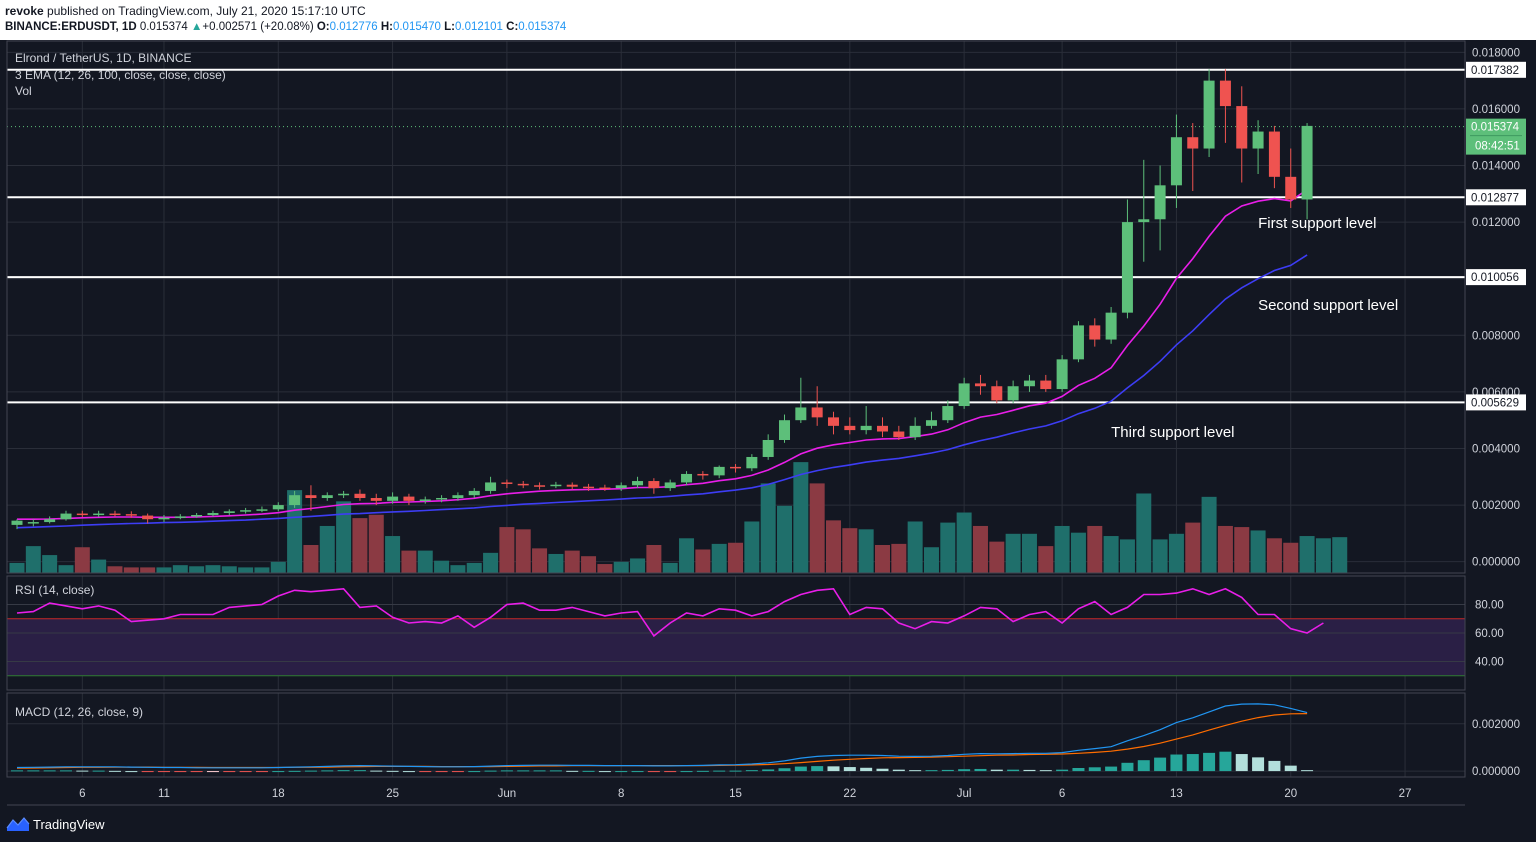 This screenshot has height=842, width=1536. I want to click on macd-signal-line, so click(662, 741).